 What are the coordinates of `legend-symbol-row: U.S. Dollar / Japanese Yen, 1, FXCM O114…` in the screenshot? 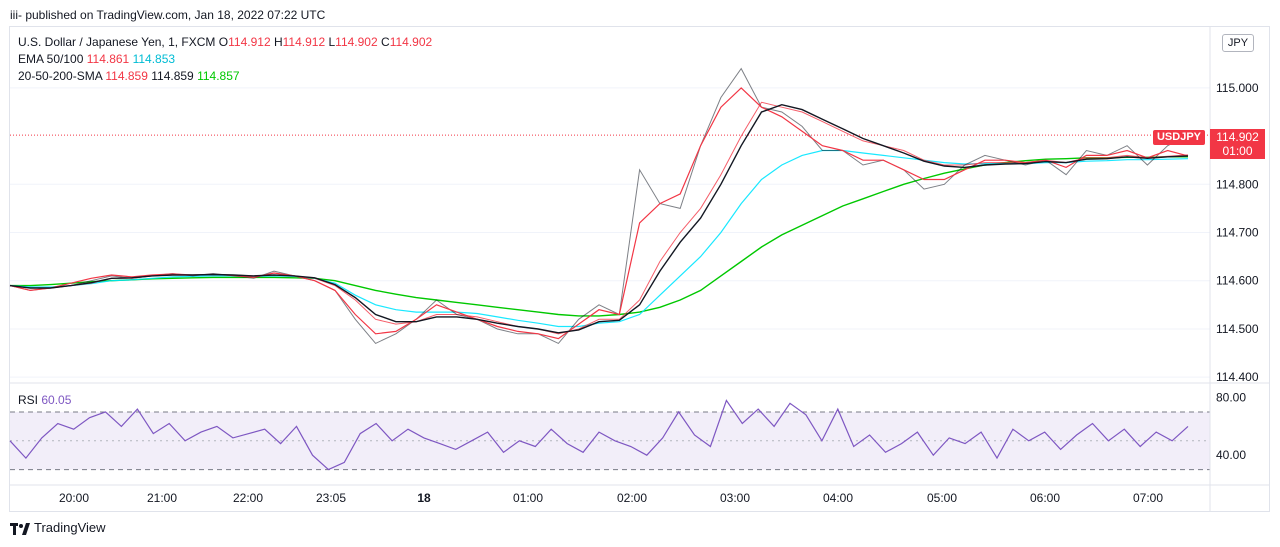 It's located at (225, 42).